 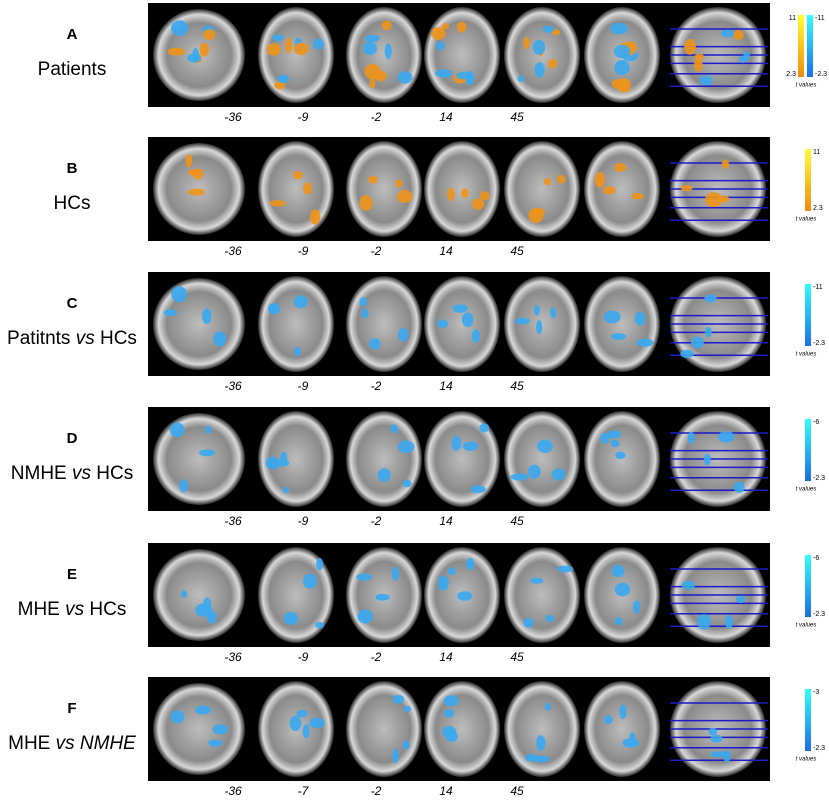 I want to click on panel-title: NMHE vs HCs, so click(x=72, y=473).